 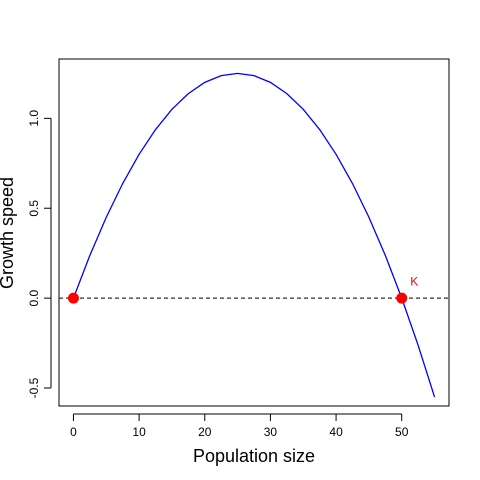 I want to click on point-layer, so click(x=237, y=298).